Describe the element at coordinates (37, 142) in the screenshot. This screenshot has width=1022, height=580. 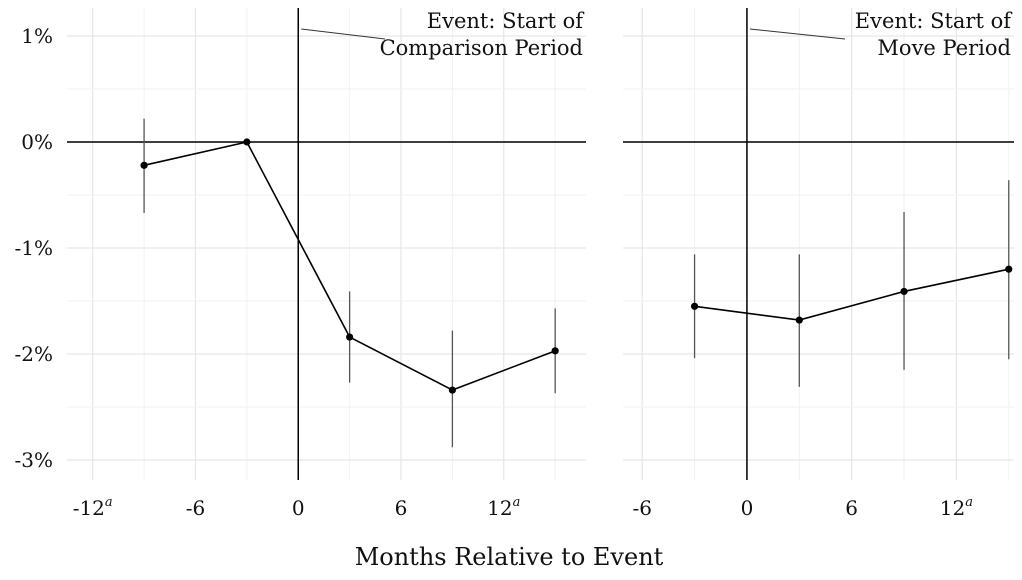
I see `y-tick-label: 0%` at that location.